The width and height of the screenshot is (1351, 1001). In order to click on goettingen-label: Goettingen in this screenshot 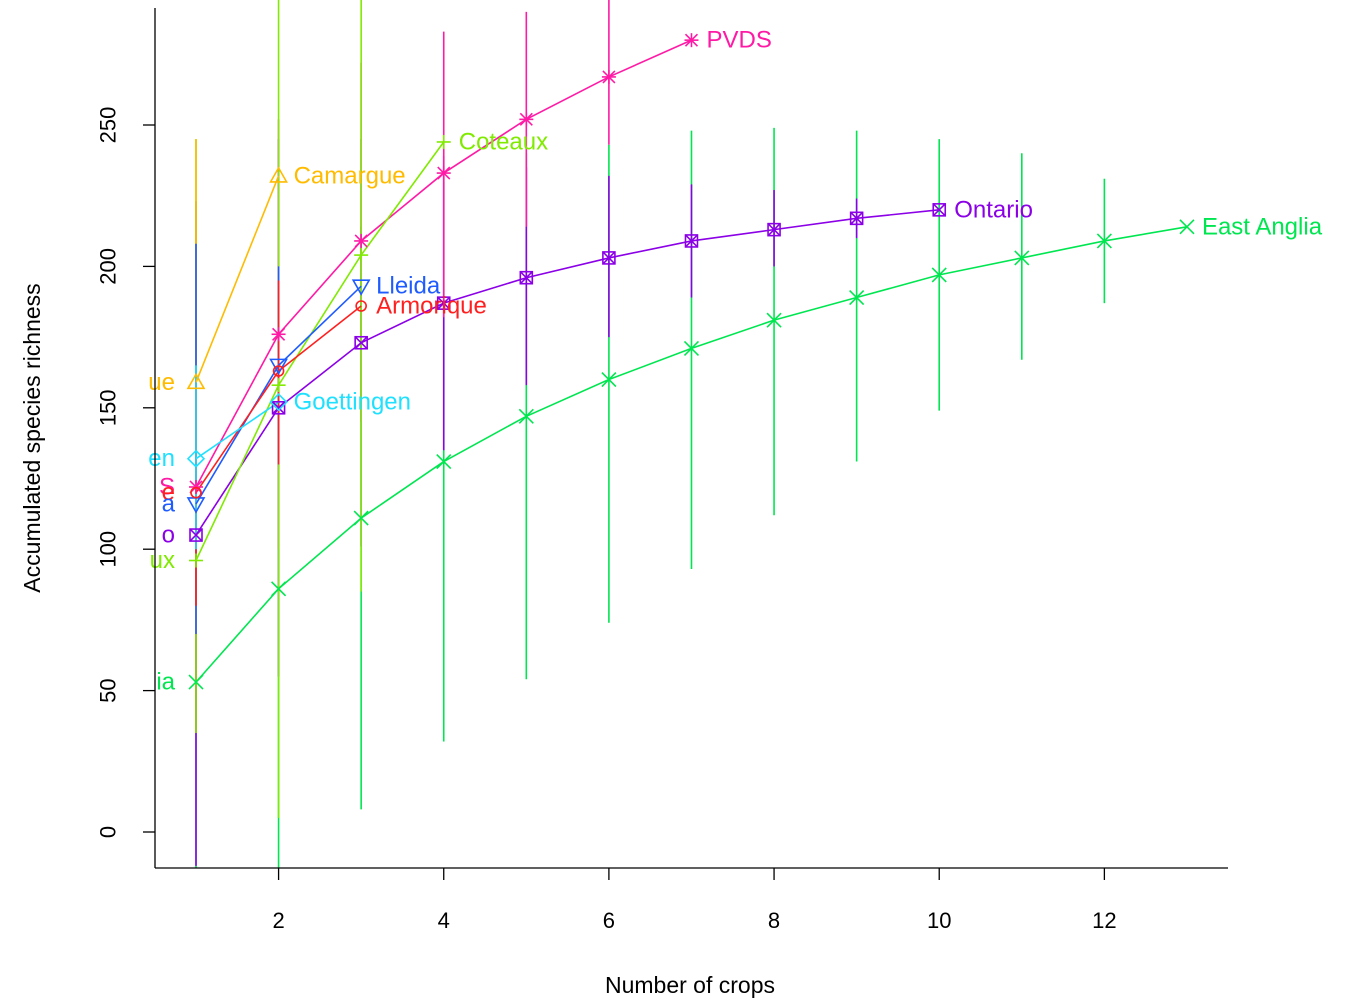, I will do `click(352, 402)`.